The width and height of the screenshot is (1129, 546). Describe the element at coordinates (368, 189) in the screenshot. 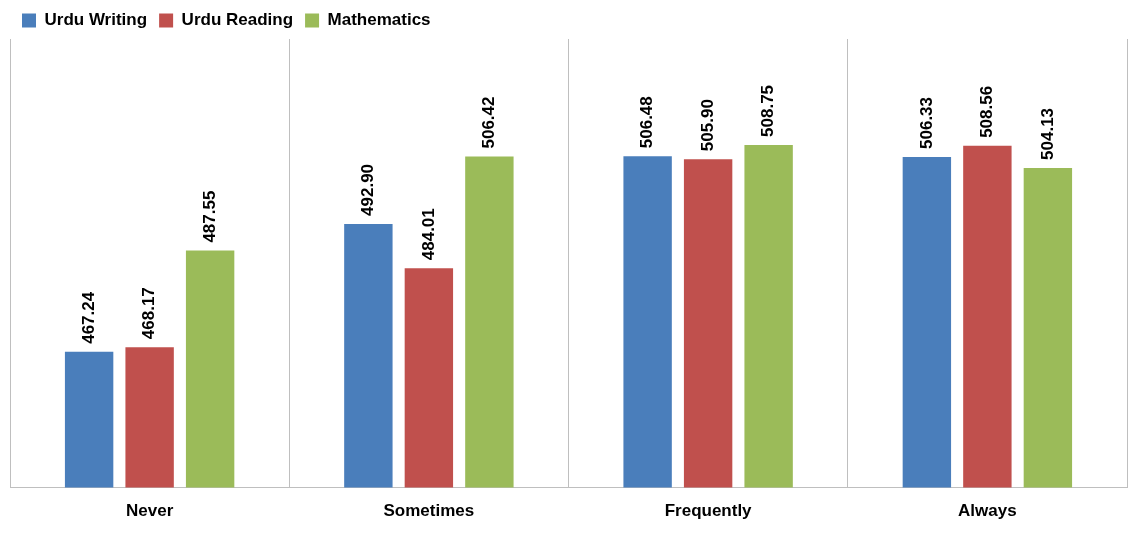

I see `data-label: 492.90` at that location.